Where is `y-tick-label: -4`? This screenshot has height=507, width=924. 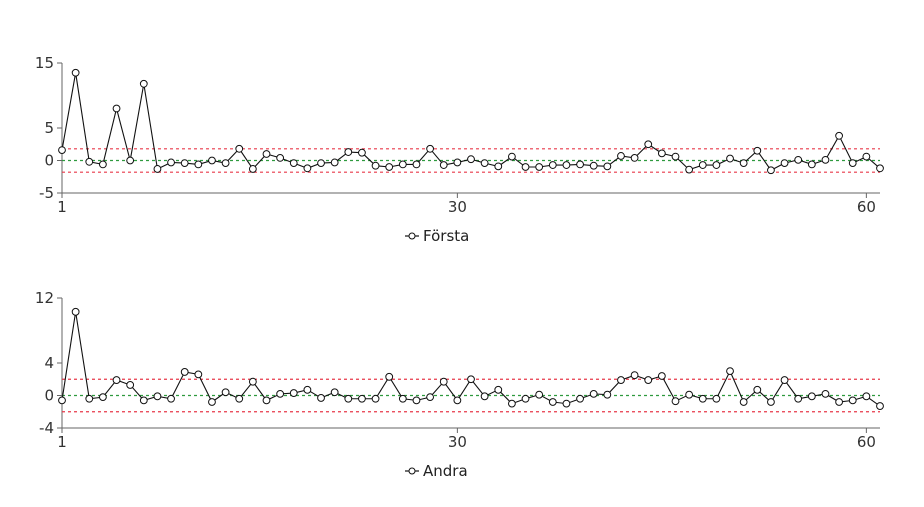 y-tick-label: -4 is located at coordinates (46, 428).